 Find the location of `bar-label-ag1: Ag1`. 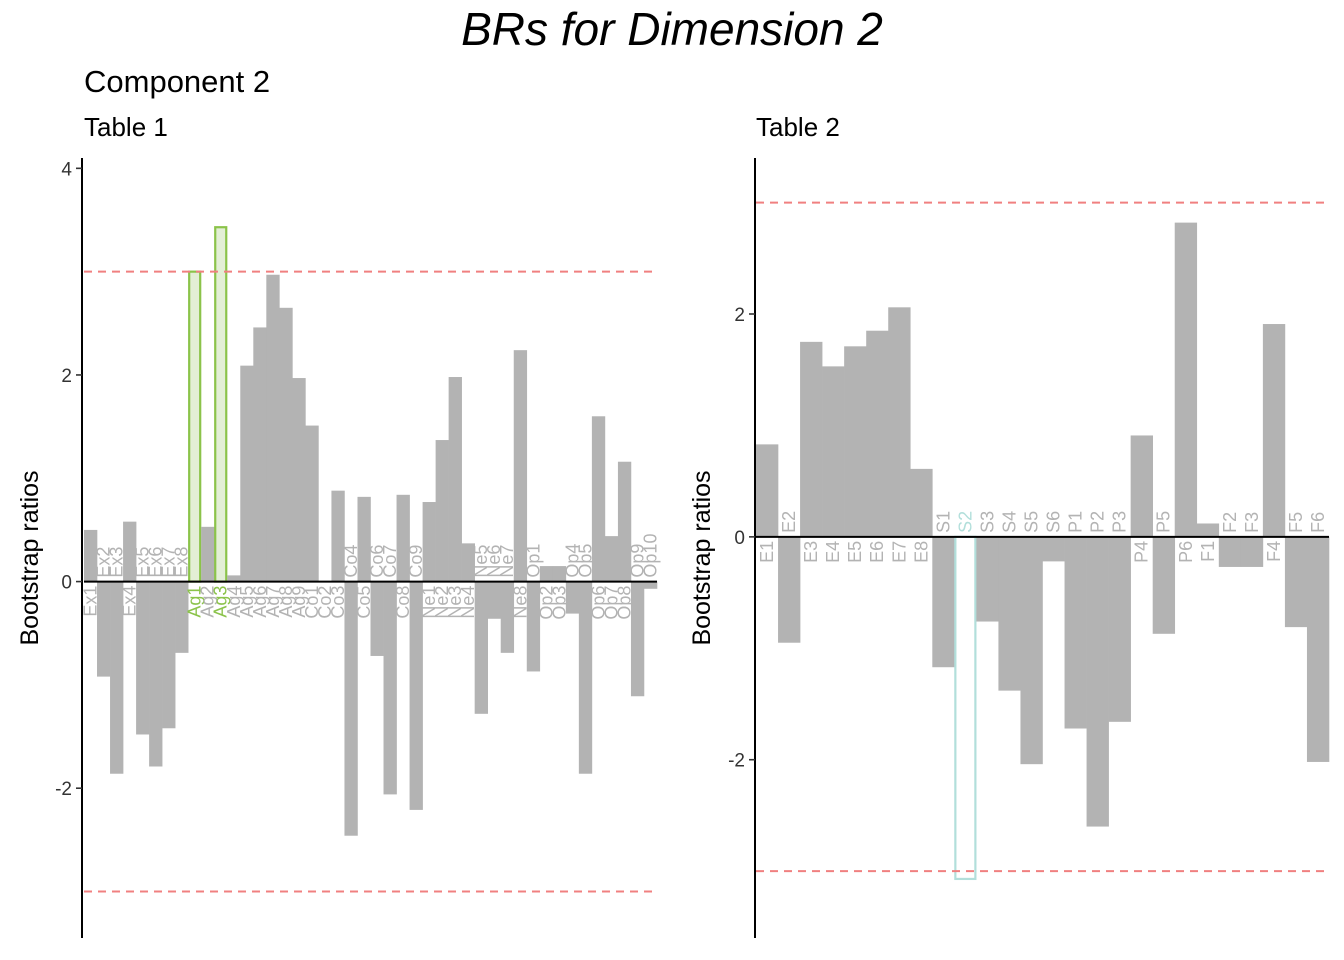

bar-label-ag1: Ag1 is located at coordinates (195, 602).